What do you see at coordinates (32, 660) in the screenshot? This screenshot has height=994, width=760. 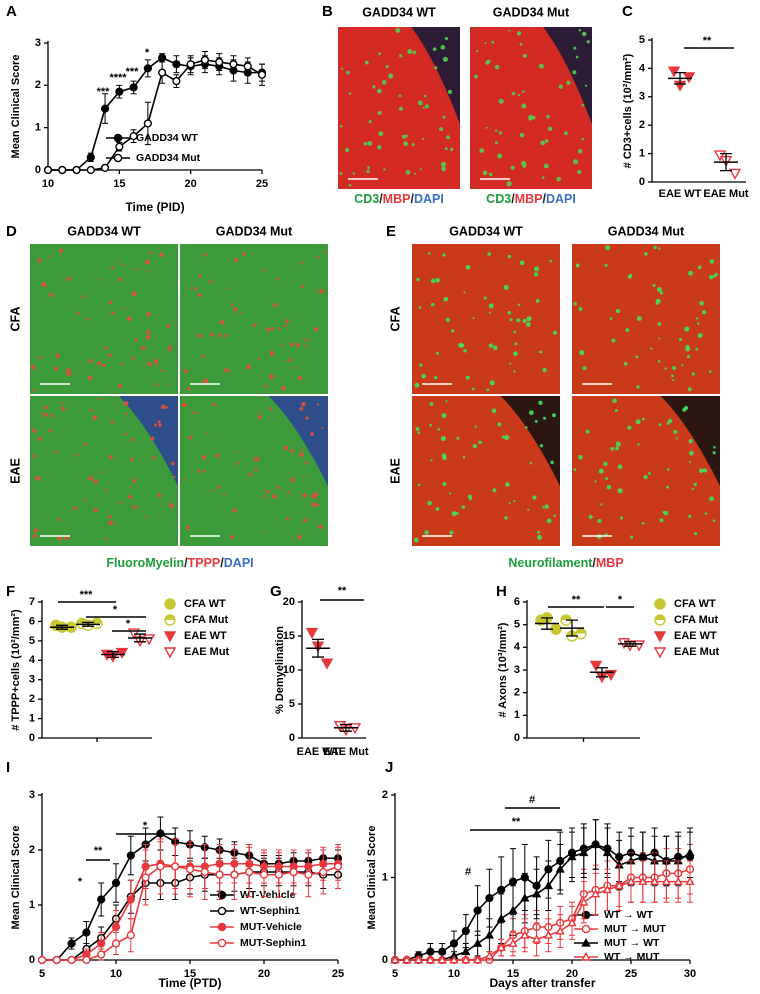 I see `y-tick-label: 4` at bounding box center [32, 660].